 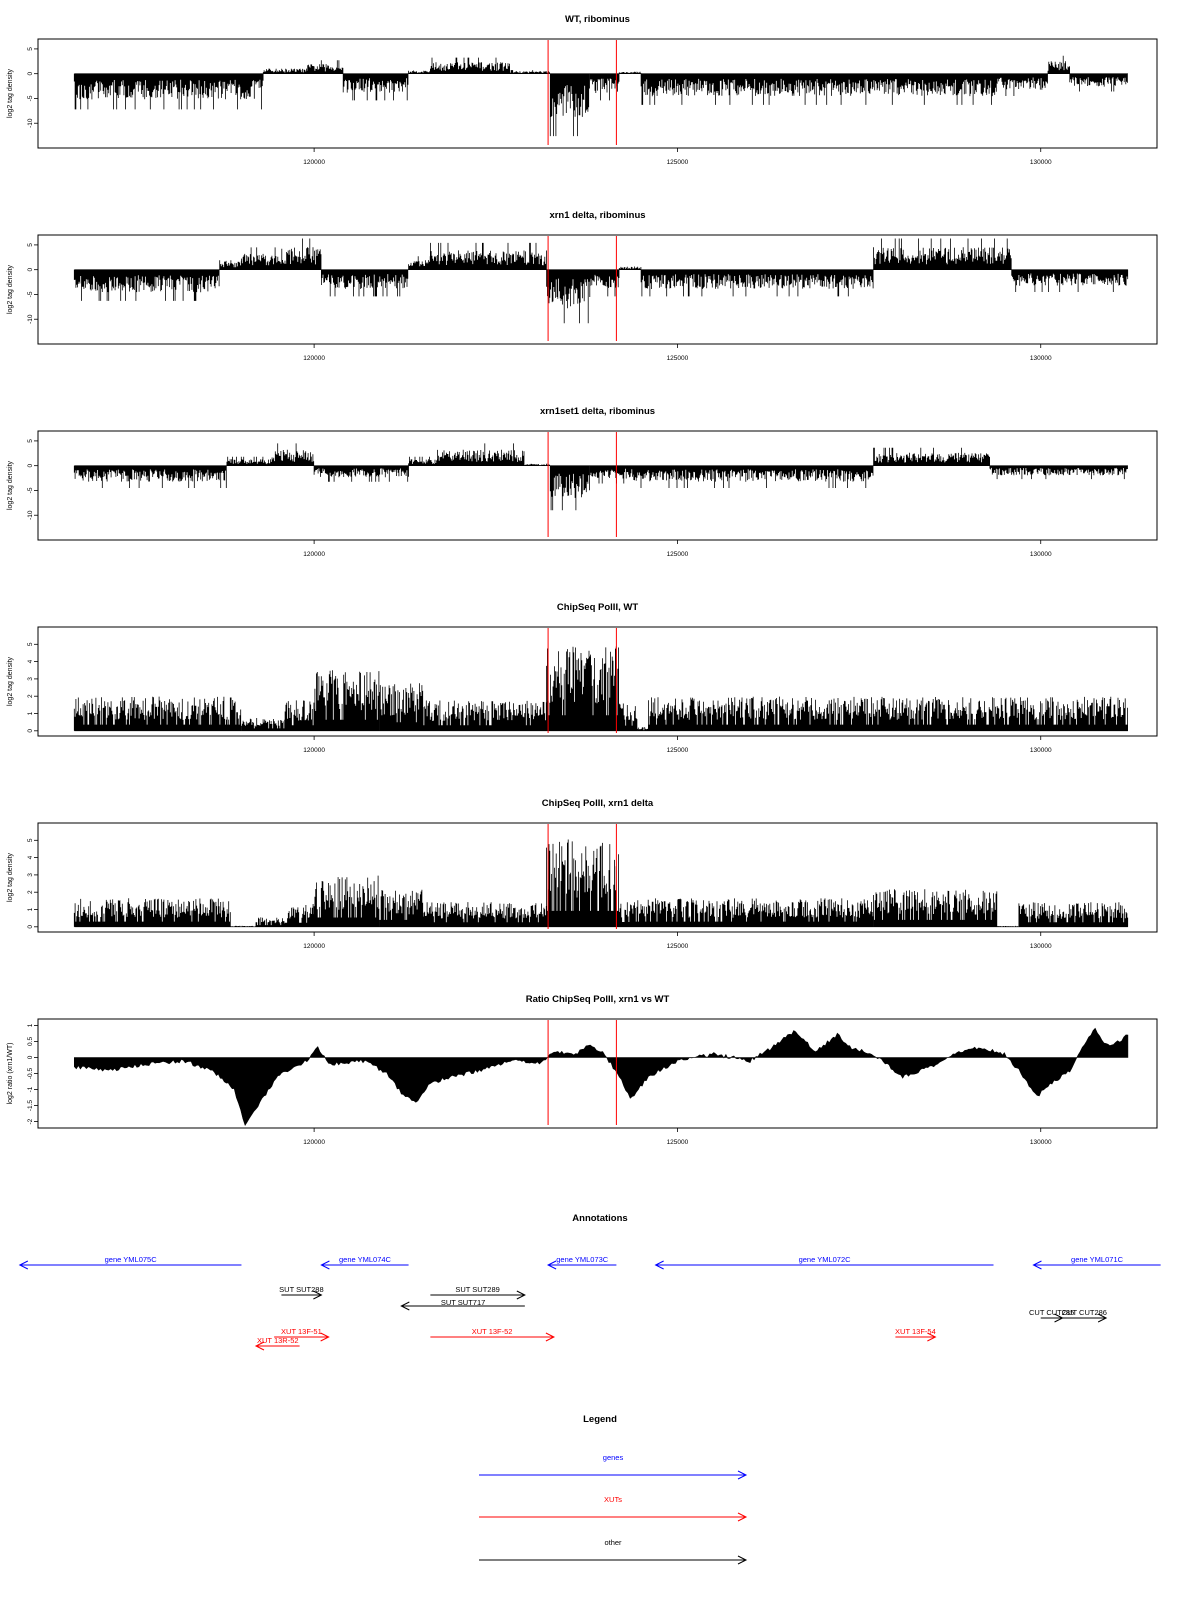 I want to click on annotation-feature: gene YML075C, so click(x=130, y=1262).